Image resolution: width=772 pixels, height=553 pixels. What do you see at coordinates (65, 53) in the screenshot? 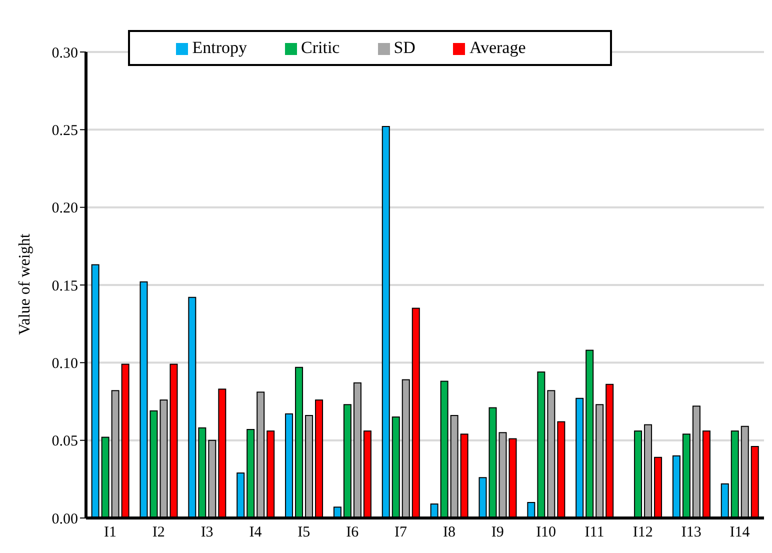
I see `y-tick-label: 0.30` at bounding box center [65, 53].